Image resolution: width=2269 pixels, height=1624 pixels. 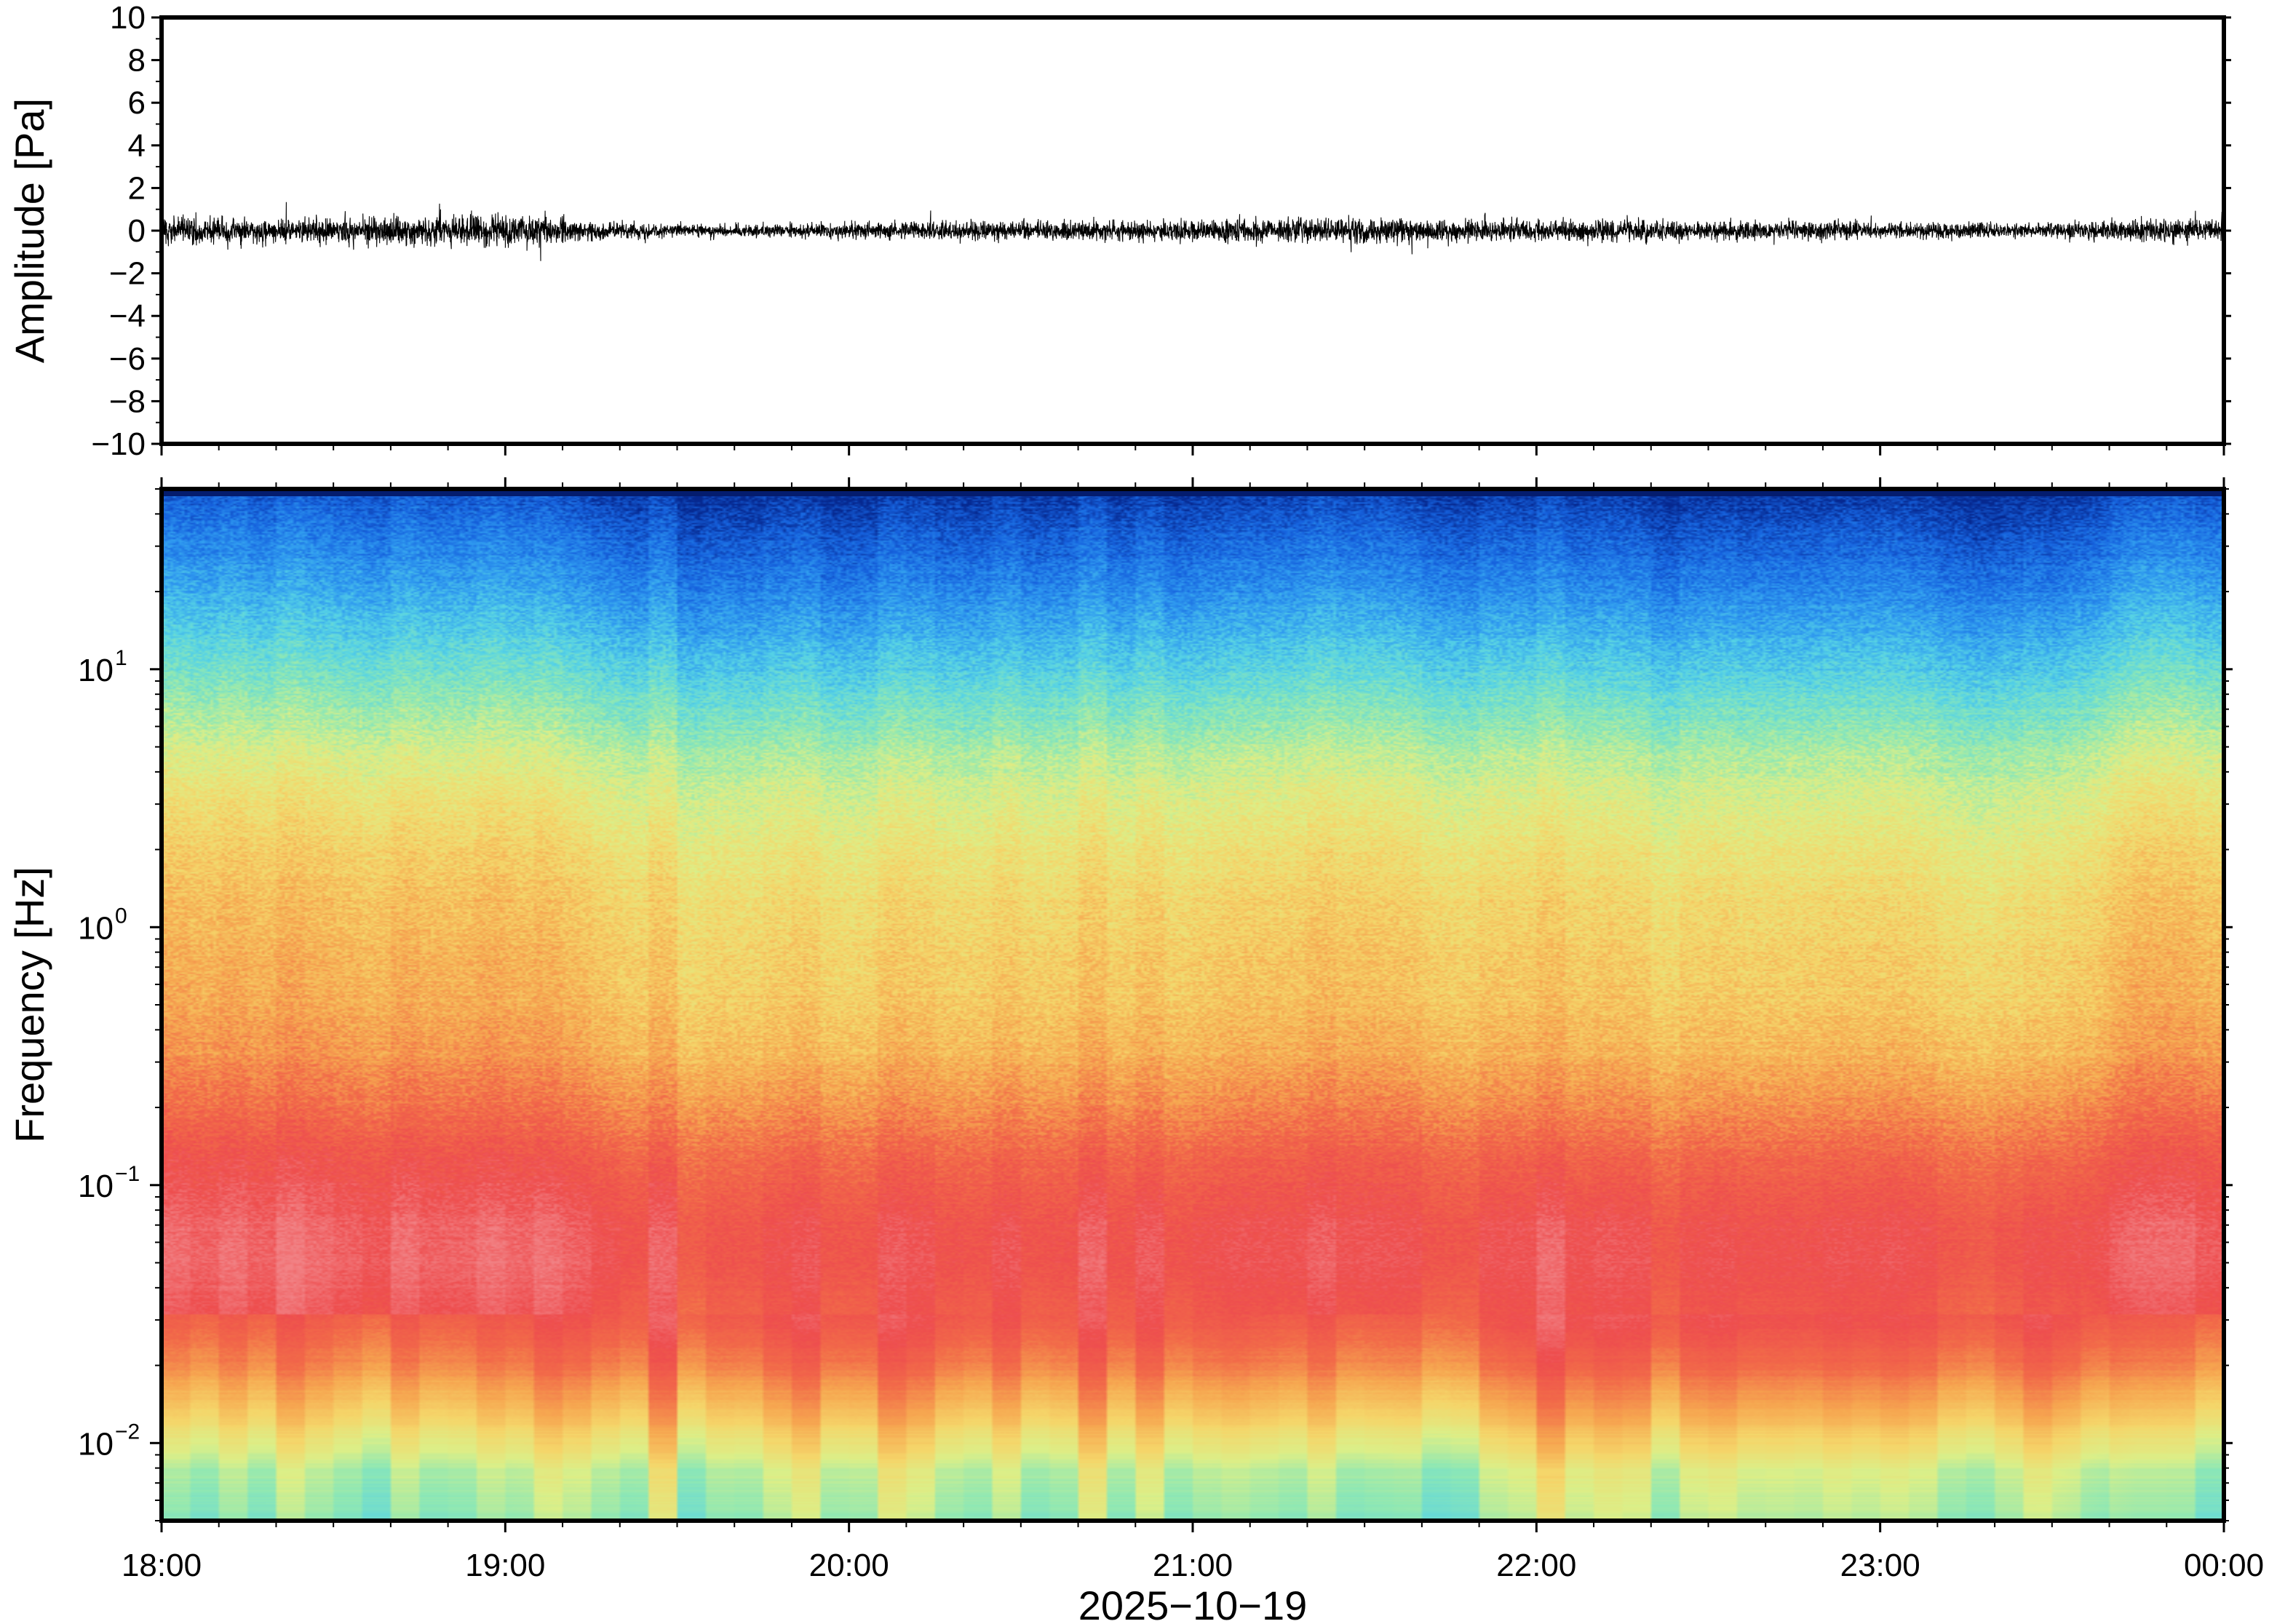 I want to click on amplitude-tick-label: −8, so click(x=127, y=401).